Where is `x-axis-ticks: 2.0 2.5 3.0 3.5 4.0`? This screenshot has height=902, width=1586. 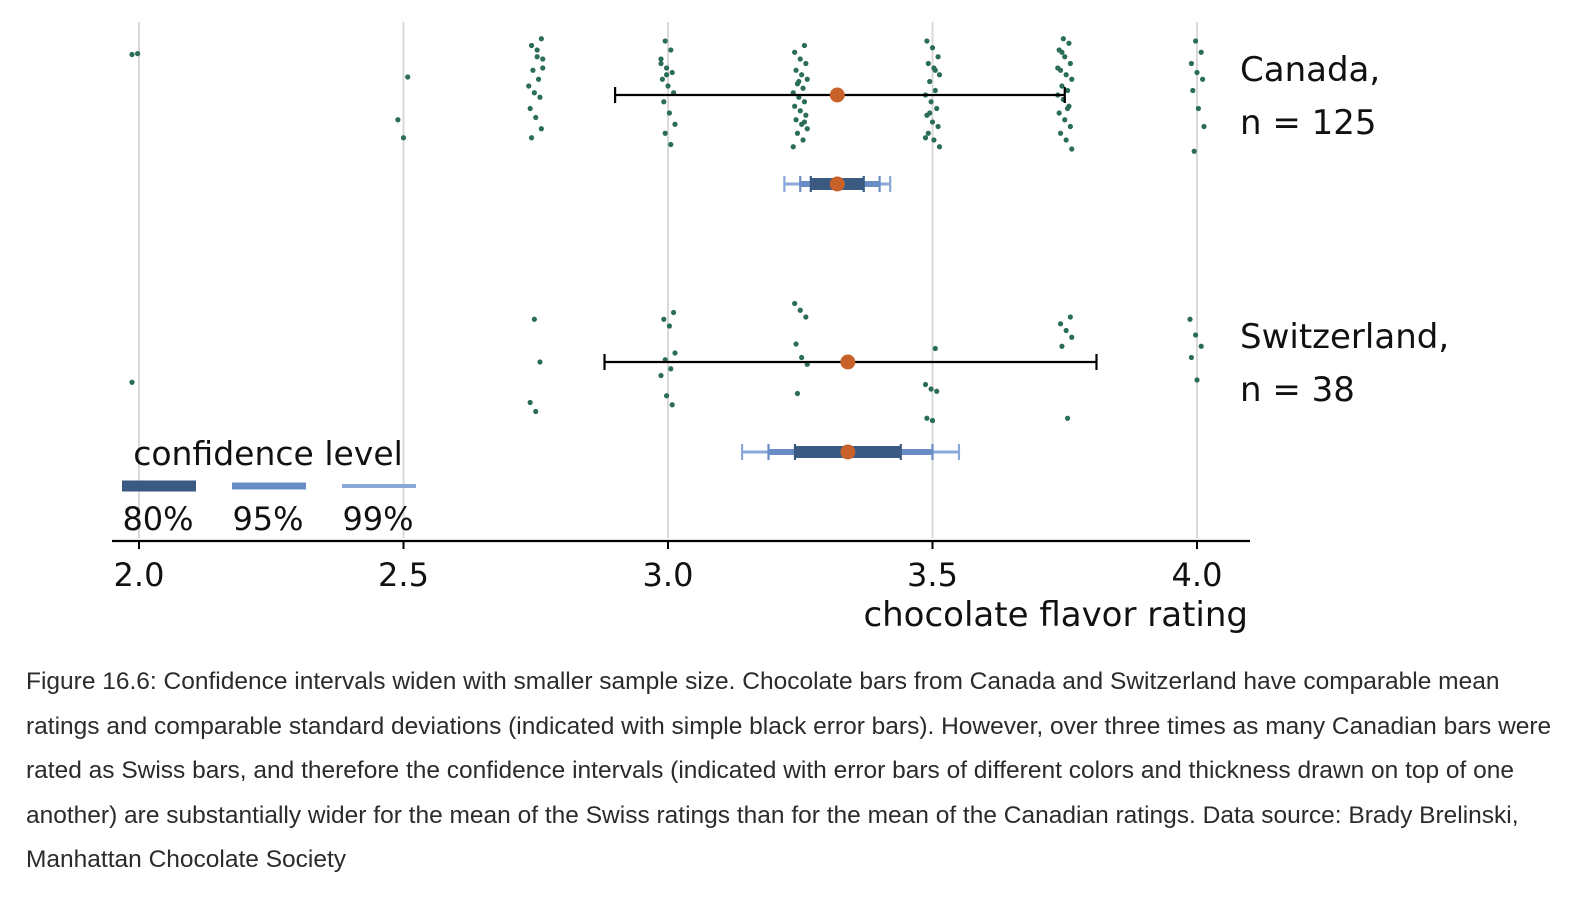
x-axis-ticks: 2.0 2.5 3.0 3.5 4.0 is located at coordinates (668, 567).